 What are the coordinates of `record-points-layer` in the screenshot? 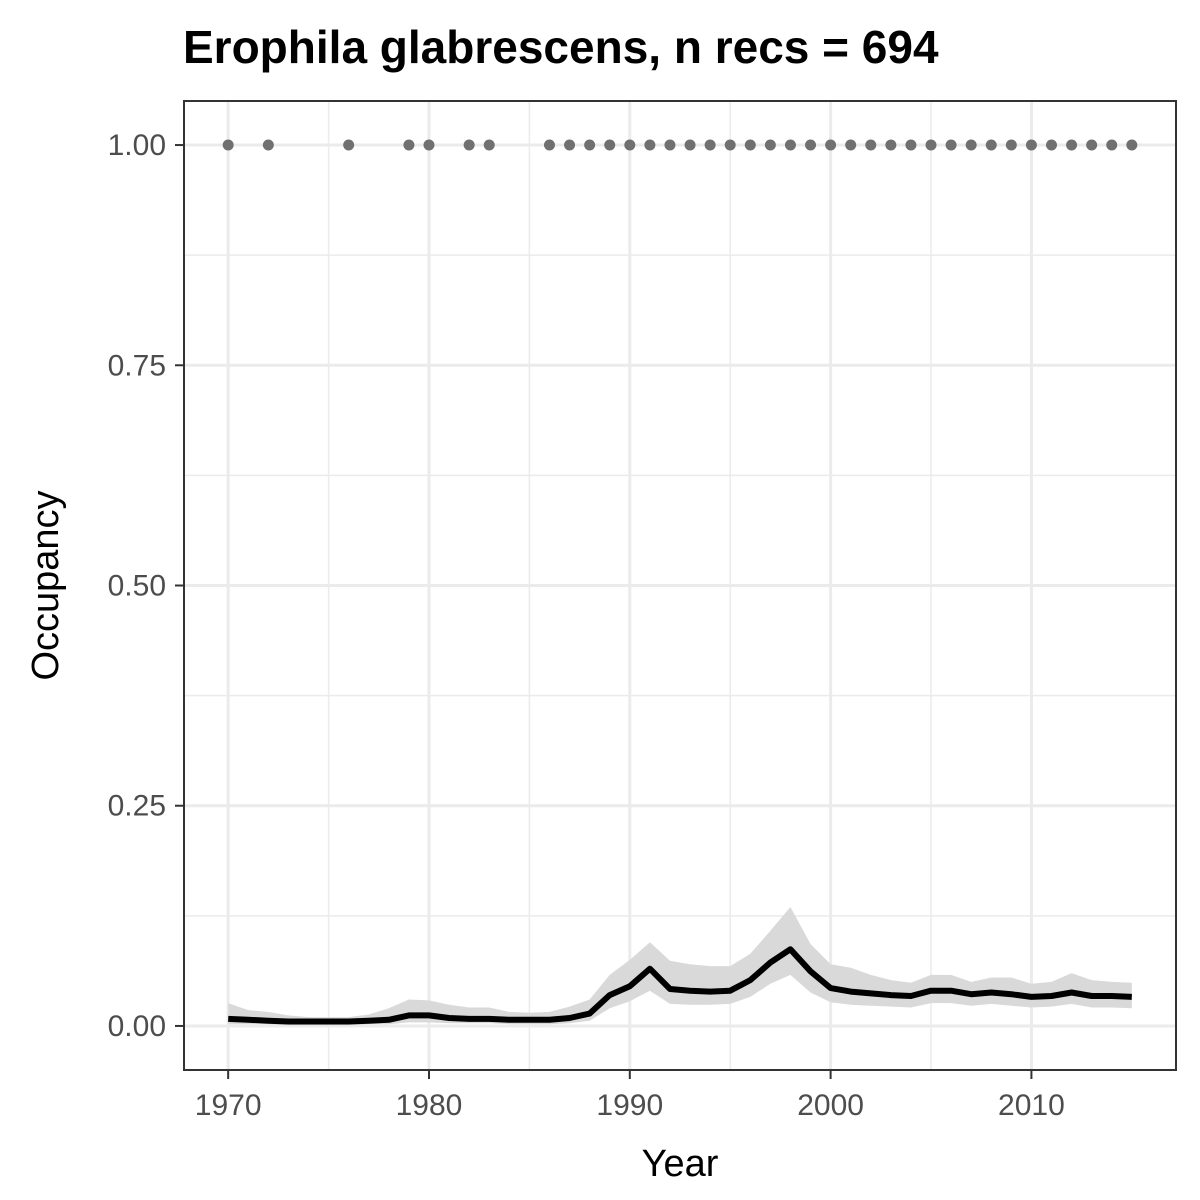 It's located at (680, 145).